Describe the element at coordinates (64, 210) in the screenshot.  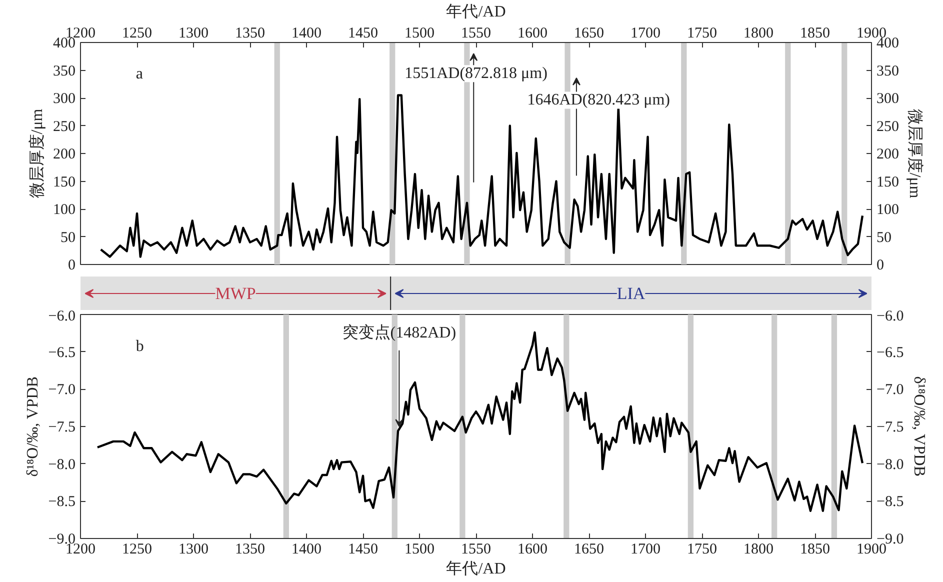
I see `y-tick-label: 100` at that location.